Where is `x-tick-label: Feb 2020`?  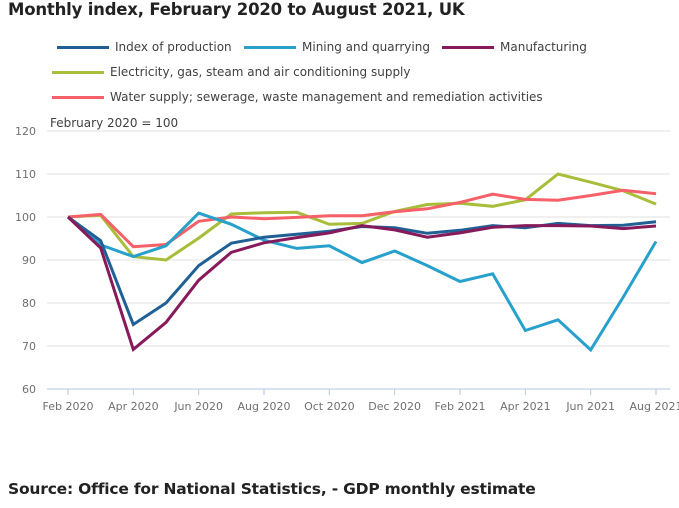
x-tick-label: Feb 2020 is located at coordinates (68, 406).